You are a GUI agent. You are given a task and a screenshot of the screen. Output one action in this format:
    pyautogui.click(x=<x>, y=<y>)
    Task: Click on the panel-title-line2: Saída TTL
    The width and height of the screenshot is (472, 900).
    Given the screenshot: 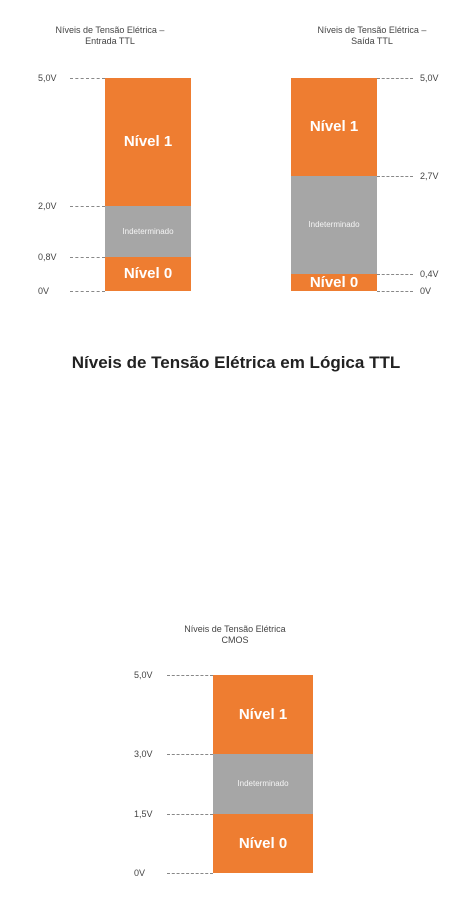 What is the action you would take?
    pyautogui.click(x=372, y=41)
    